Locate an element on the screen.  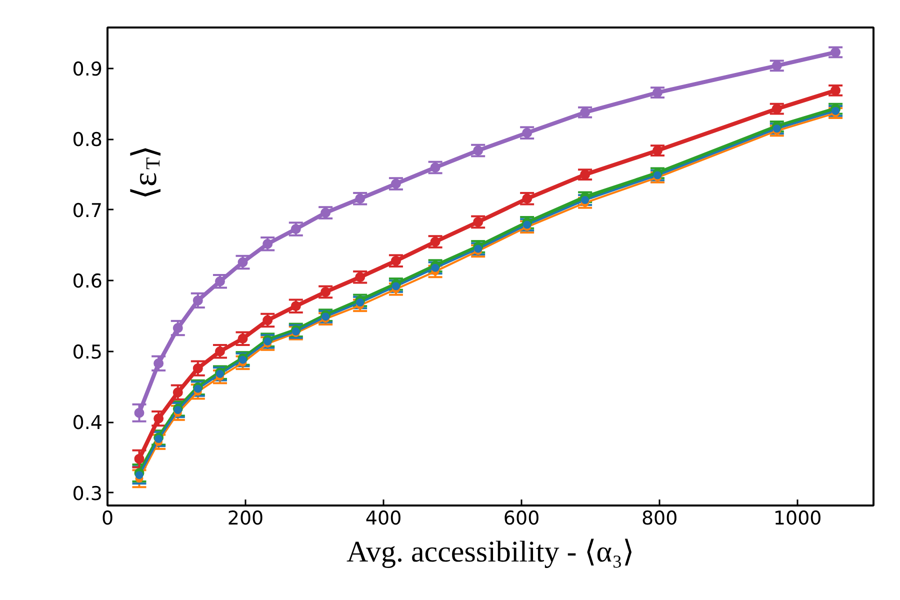
y-tick-label: 0.6 is located at coordinates (87, 281).